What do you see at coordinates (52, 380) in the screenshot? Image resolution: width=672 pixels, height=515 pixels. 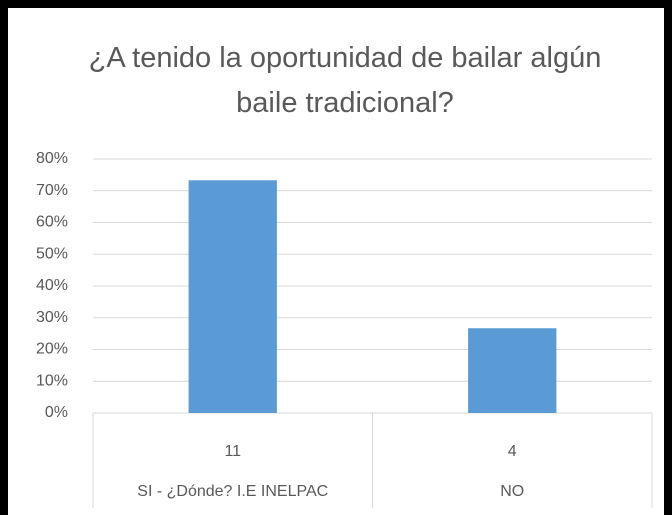 I see `y-tick-label: 10%` at bounding box center [52, 380].